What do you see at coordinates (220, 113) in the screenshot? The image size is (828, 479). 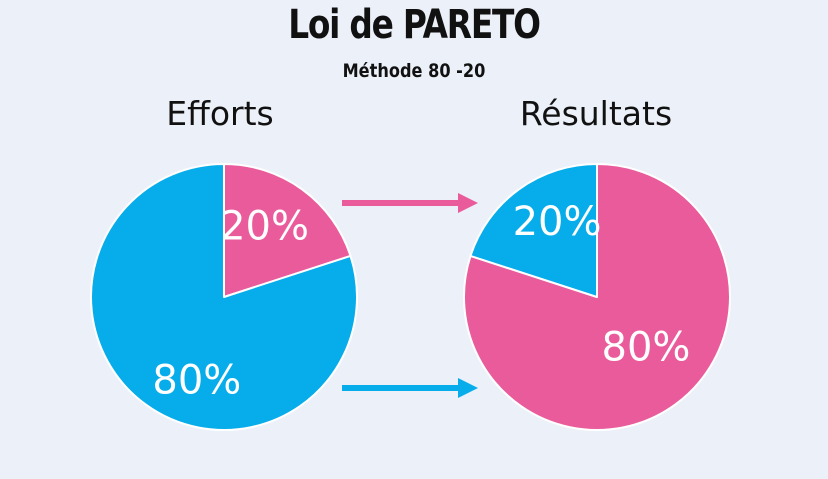 I see `efforts-chart-title: Efforts` at bounding box center [220, 113].